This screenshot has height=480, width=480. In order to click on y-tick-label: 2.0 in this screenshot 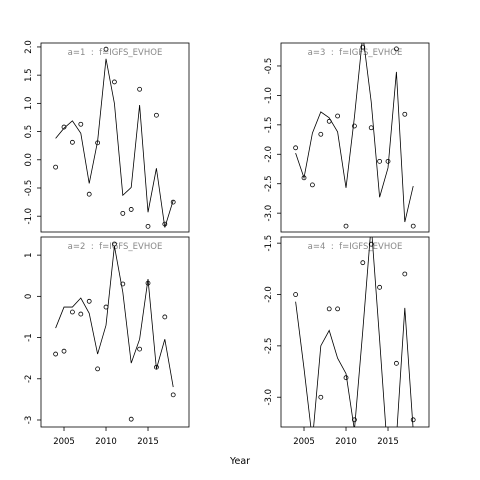, I will do `click(29, 47)`.